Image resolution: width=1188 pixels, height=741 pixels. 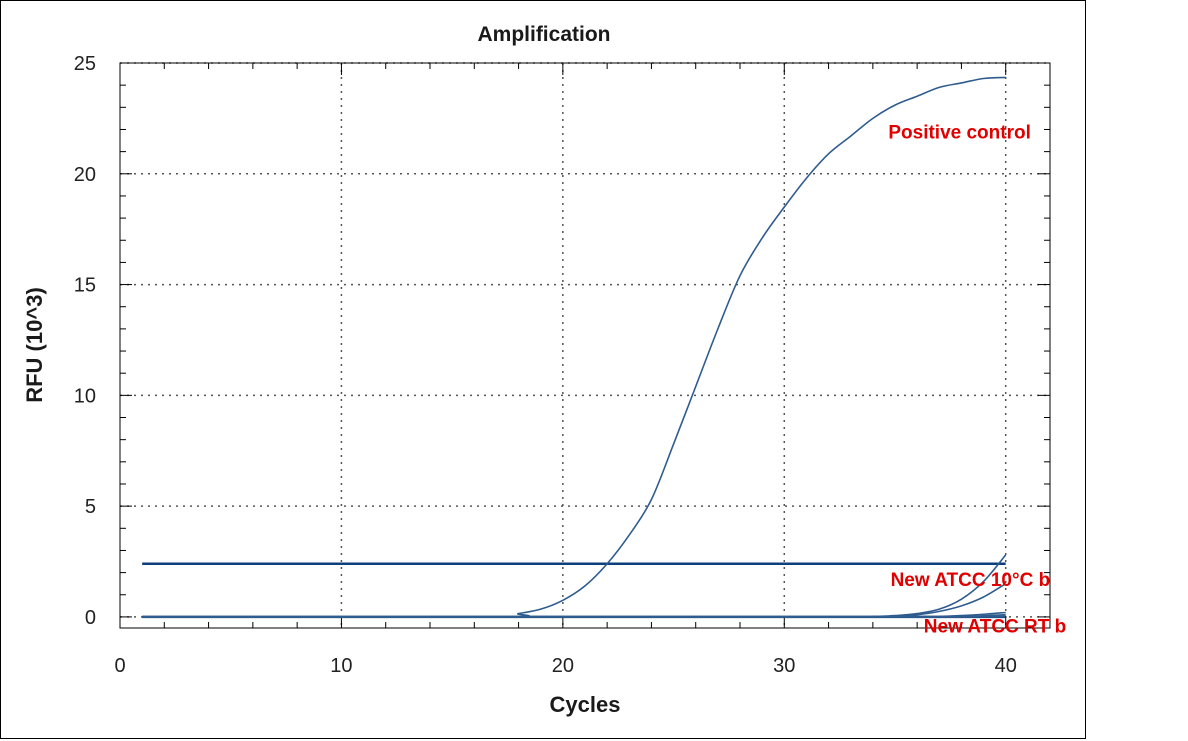 I want to click on x-tick-label: 20, so click(x=563, y=666).